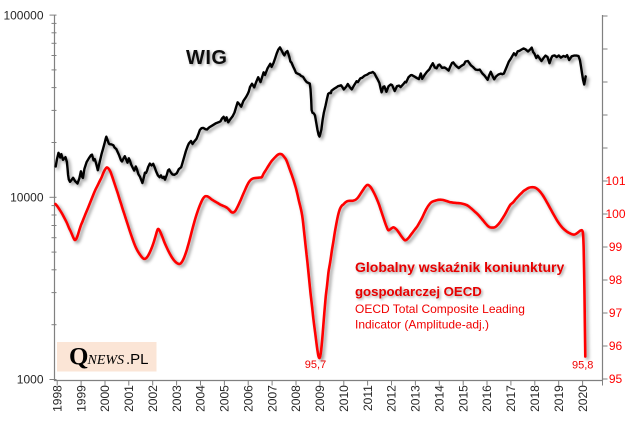 The image size is (638, 426). Describe the element at coordinates (440, 309) in the screenshot. I see `svg-text: OECD Total Composite Leading` at that location.